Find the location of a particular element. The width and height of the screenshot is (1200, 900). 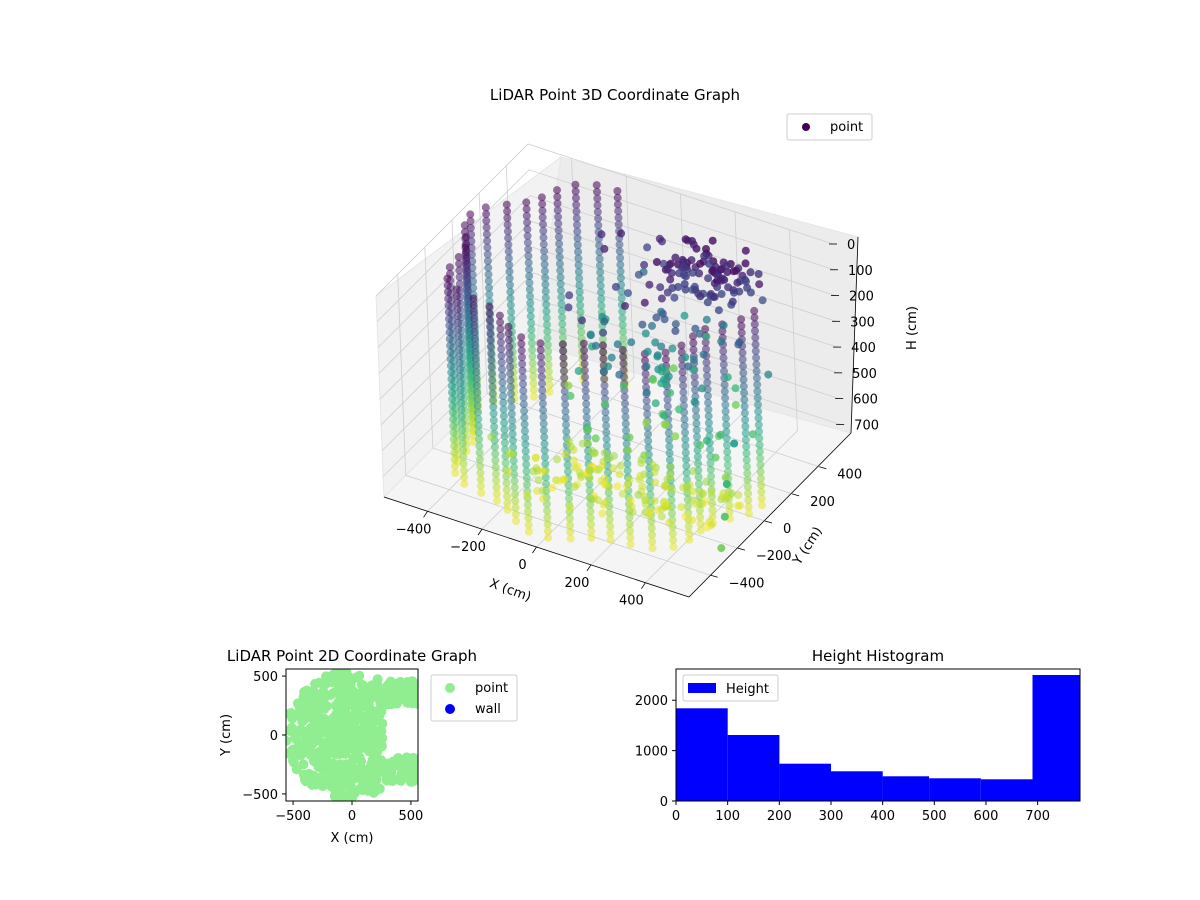

chart-3d-ytick-label: −200 is located at coordinates (774, 556).